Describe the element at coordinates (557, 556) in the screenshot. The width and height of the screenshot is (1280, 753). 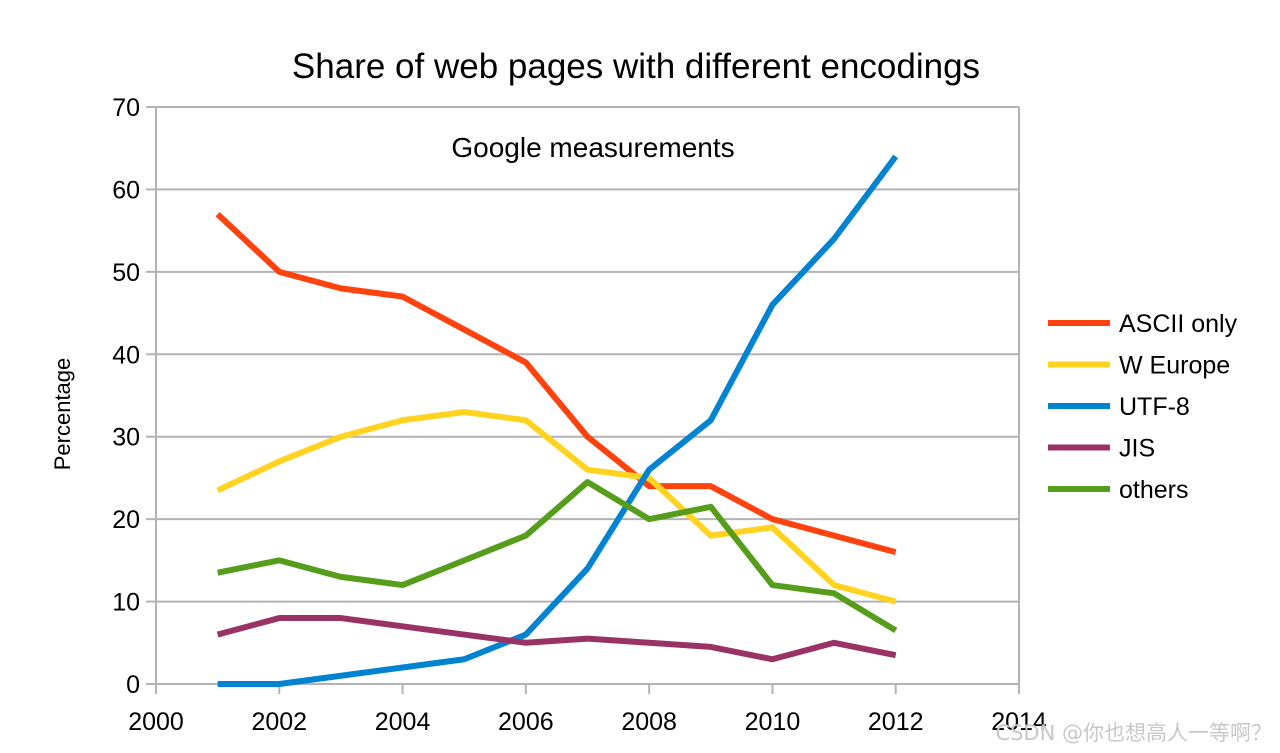
I see `series-line-others` at that location.